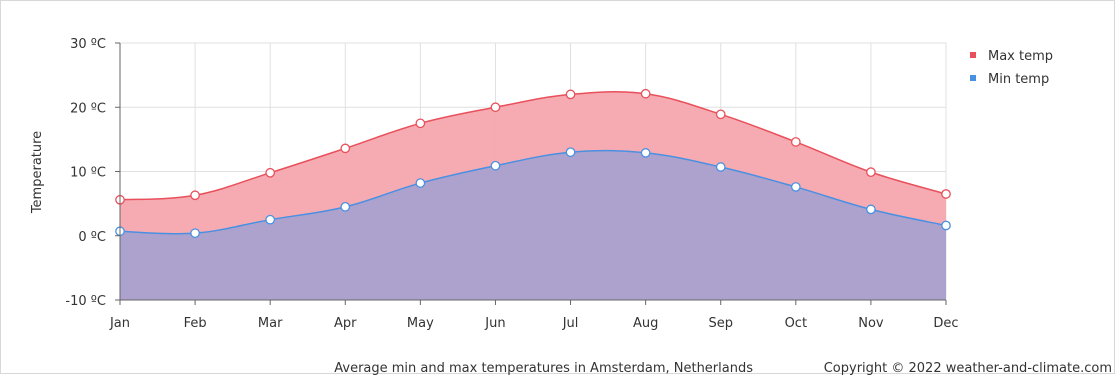  Describe the element at coordinates (570, 94) in the screenshot. I see `point-max-jul` at that location.